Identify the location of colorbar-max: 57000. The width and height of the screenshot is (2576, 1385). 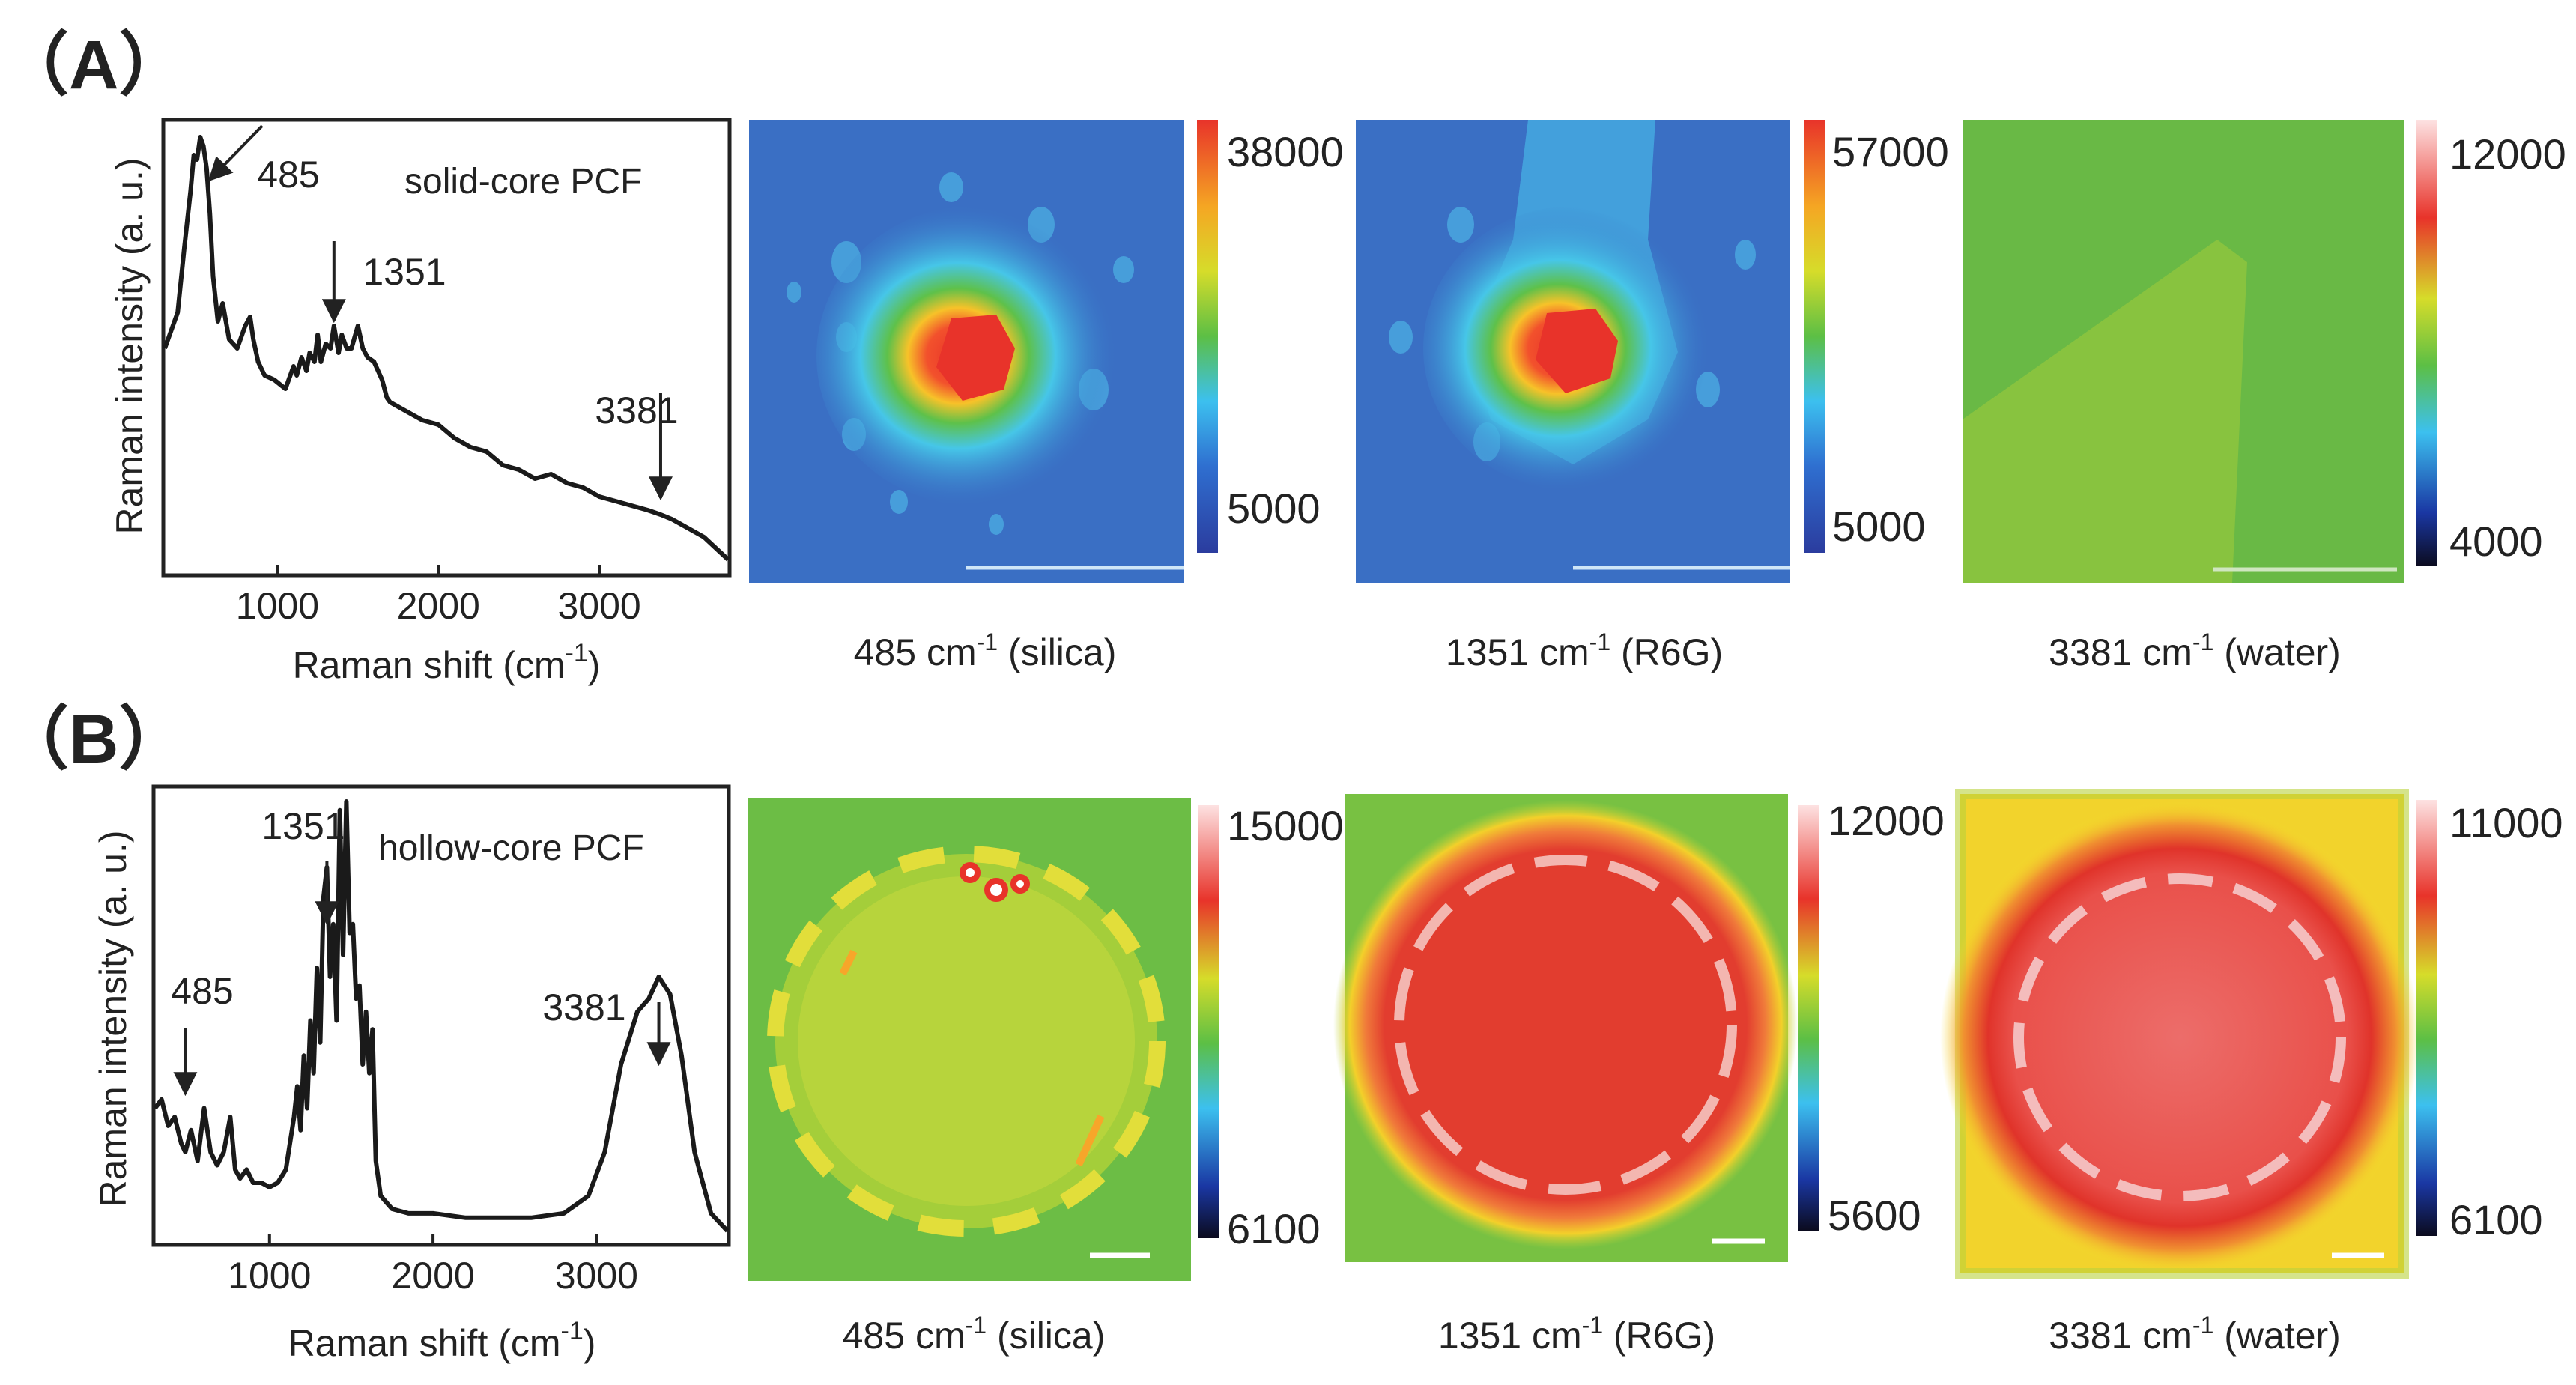
(1890, 151).